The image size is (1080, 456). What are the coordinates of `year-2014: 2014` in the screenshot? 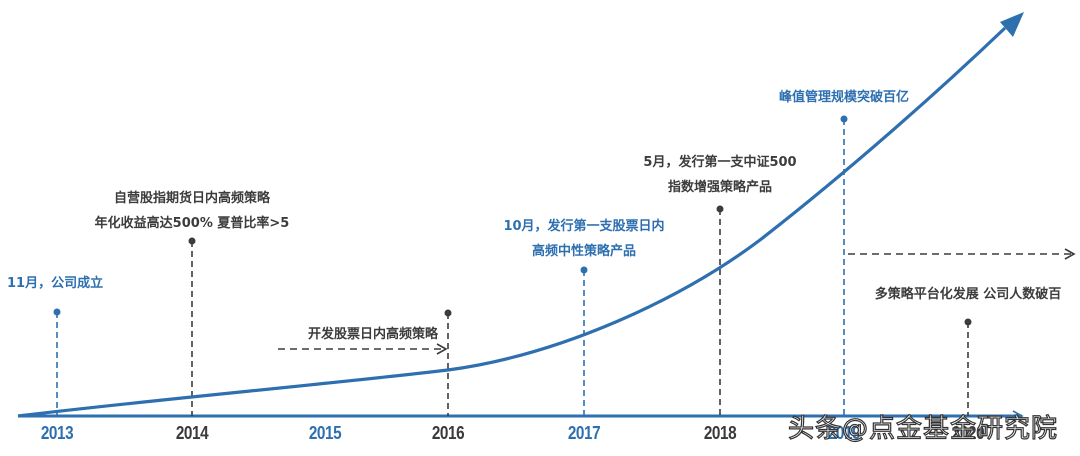 It's located at (192, 433).